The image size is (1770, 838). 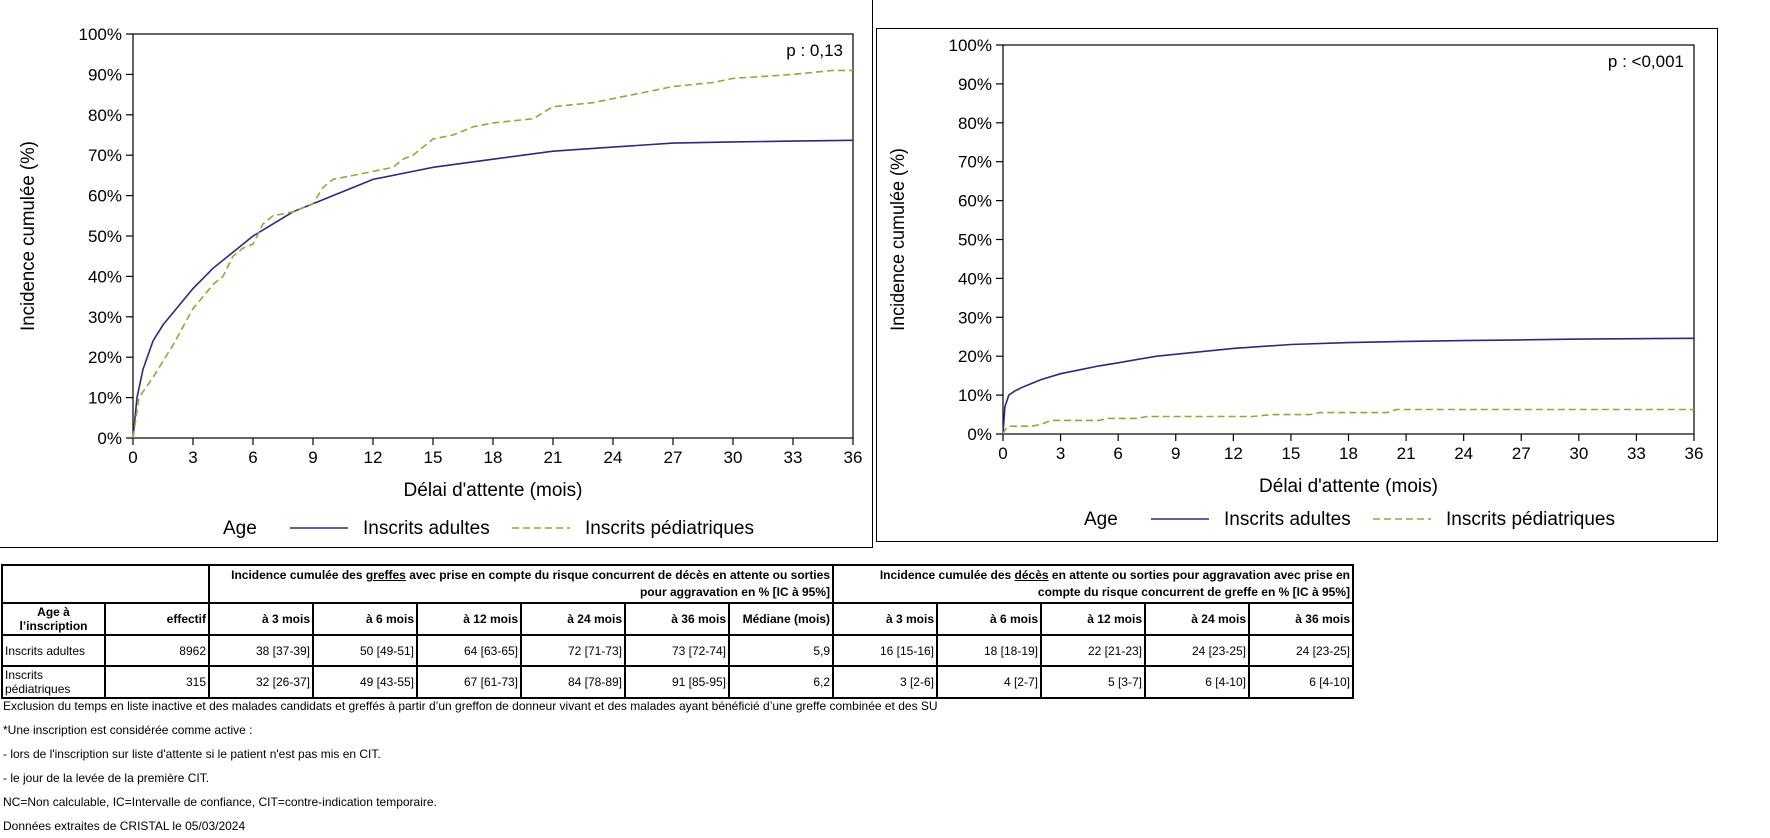 I want to click on legend-label-pediatric: Inscrits pédiatriques, so click(x=1530, y=519).